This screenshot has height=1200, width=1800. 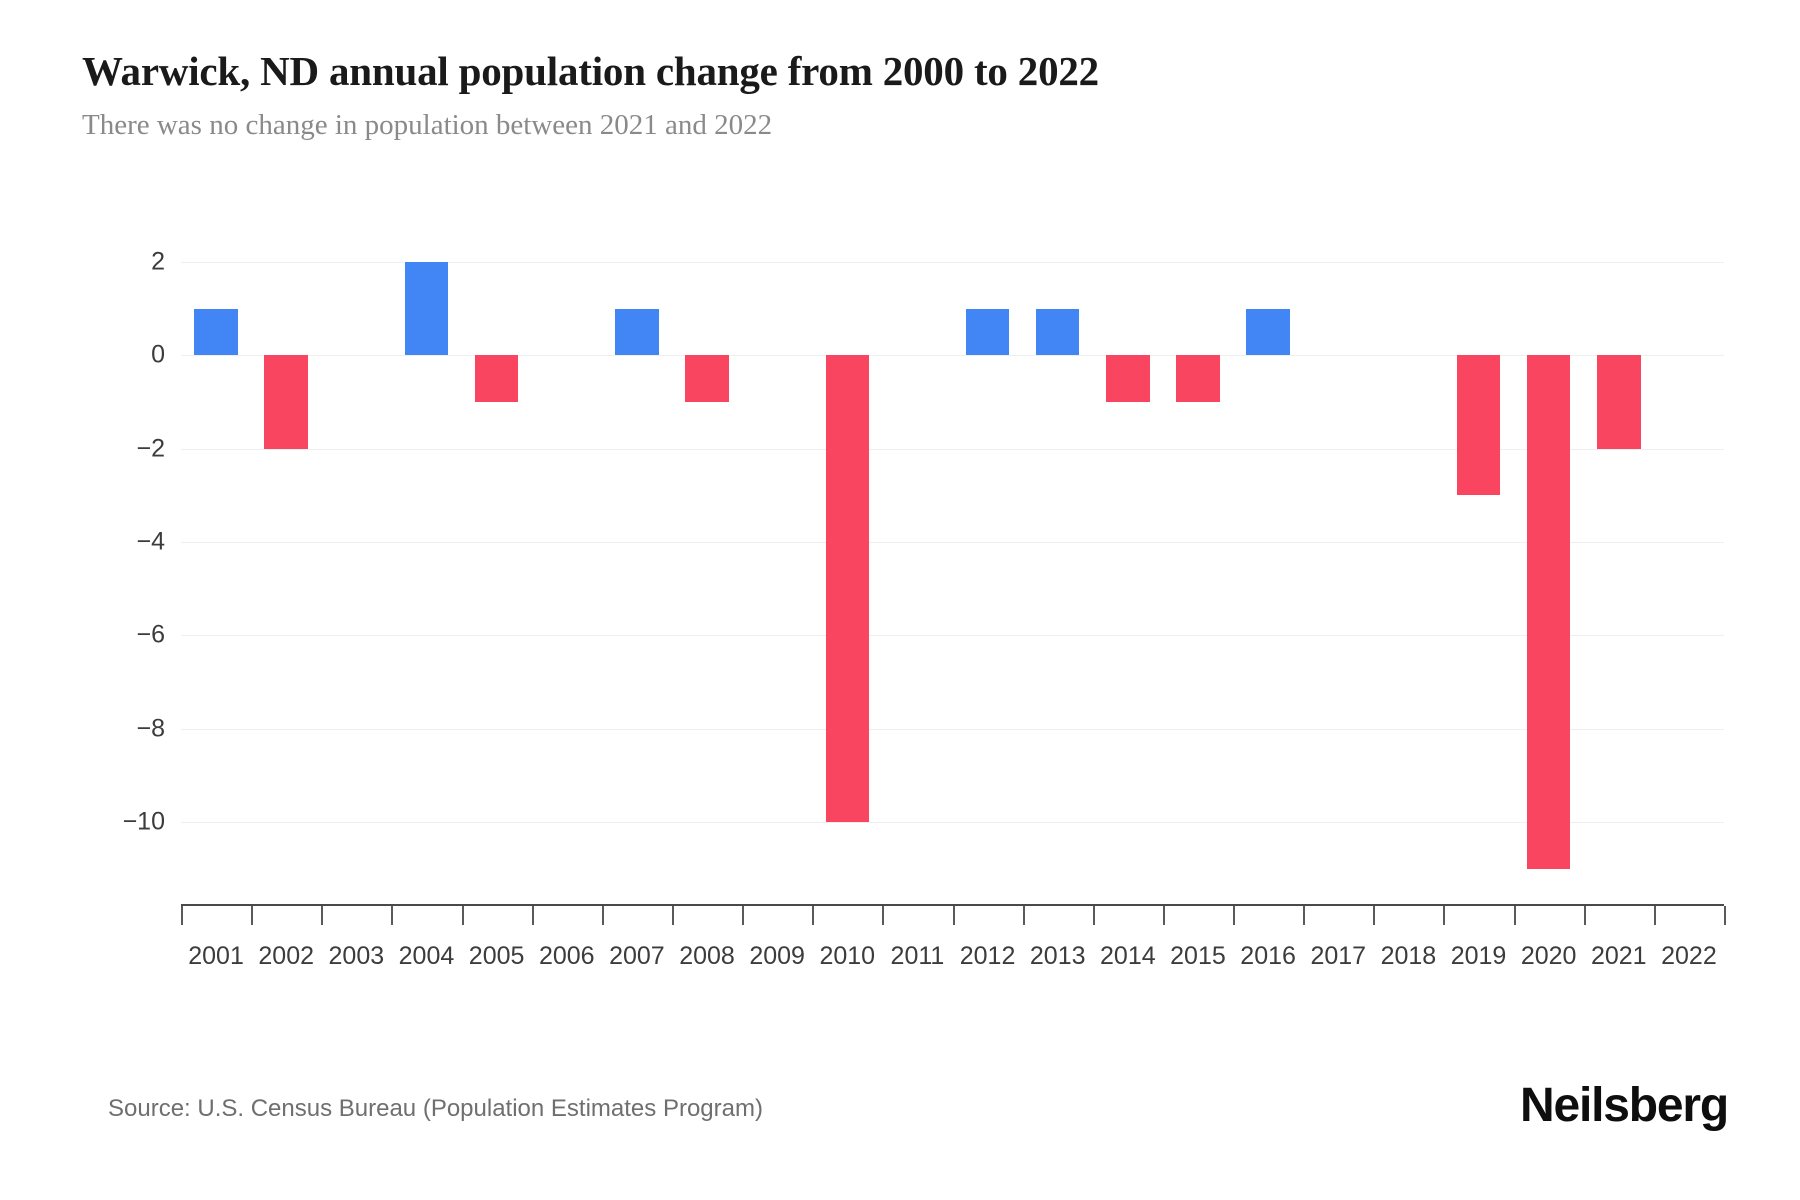 I want to click on y-axis-tick-label: −10, so click(x=143, y=821).